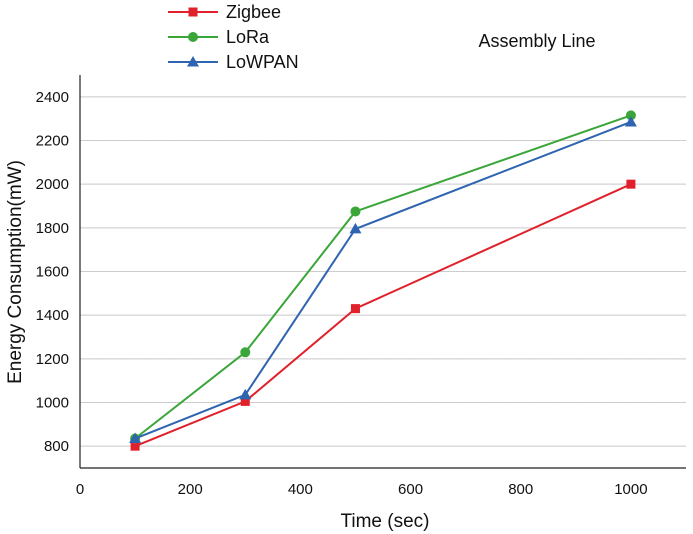 This screenshot has width=693, height=534. I want to click on x-tick-label: 800, so click(520, 489).